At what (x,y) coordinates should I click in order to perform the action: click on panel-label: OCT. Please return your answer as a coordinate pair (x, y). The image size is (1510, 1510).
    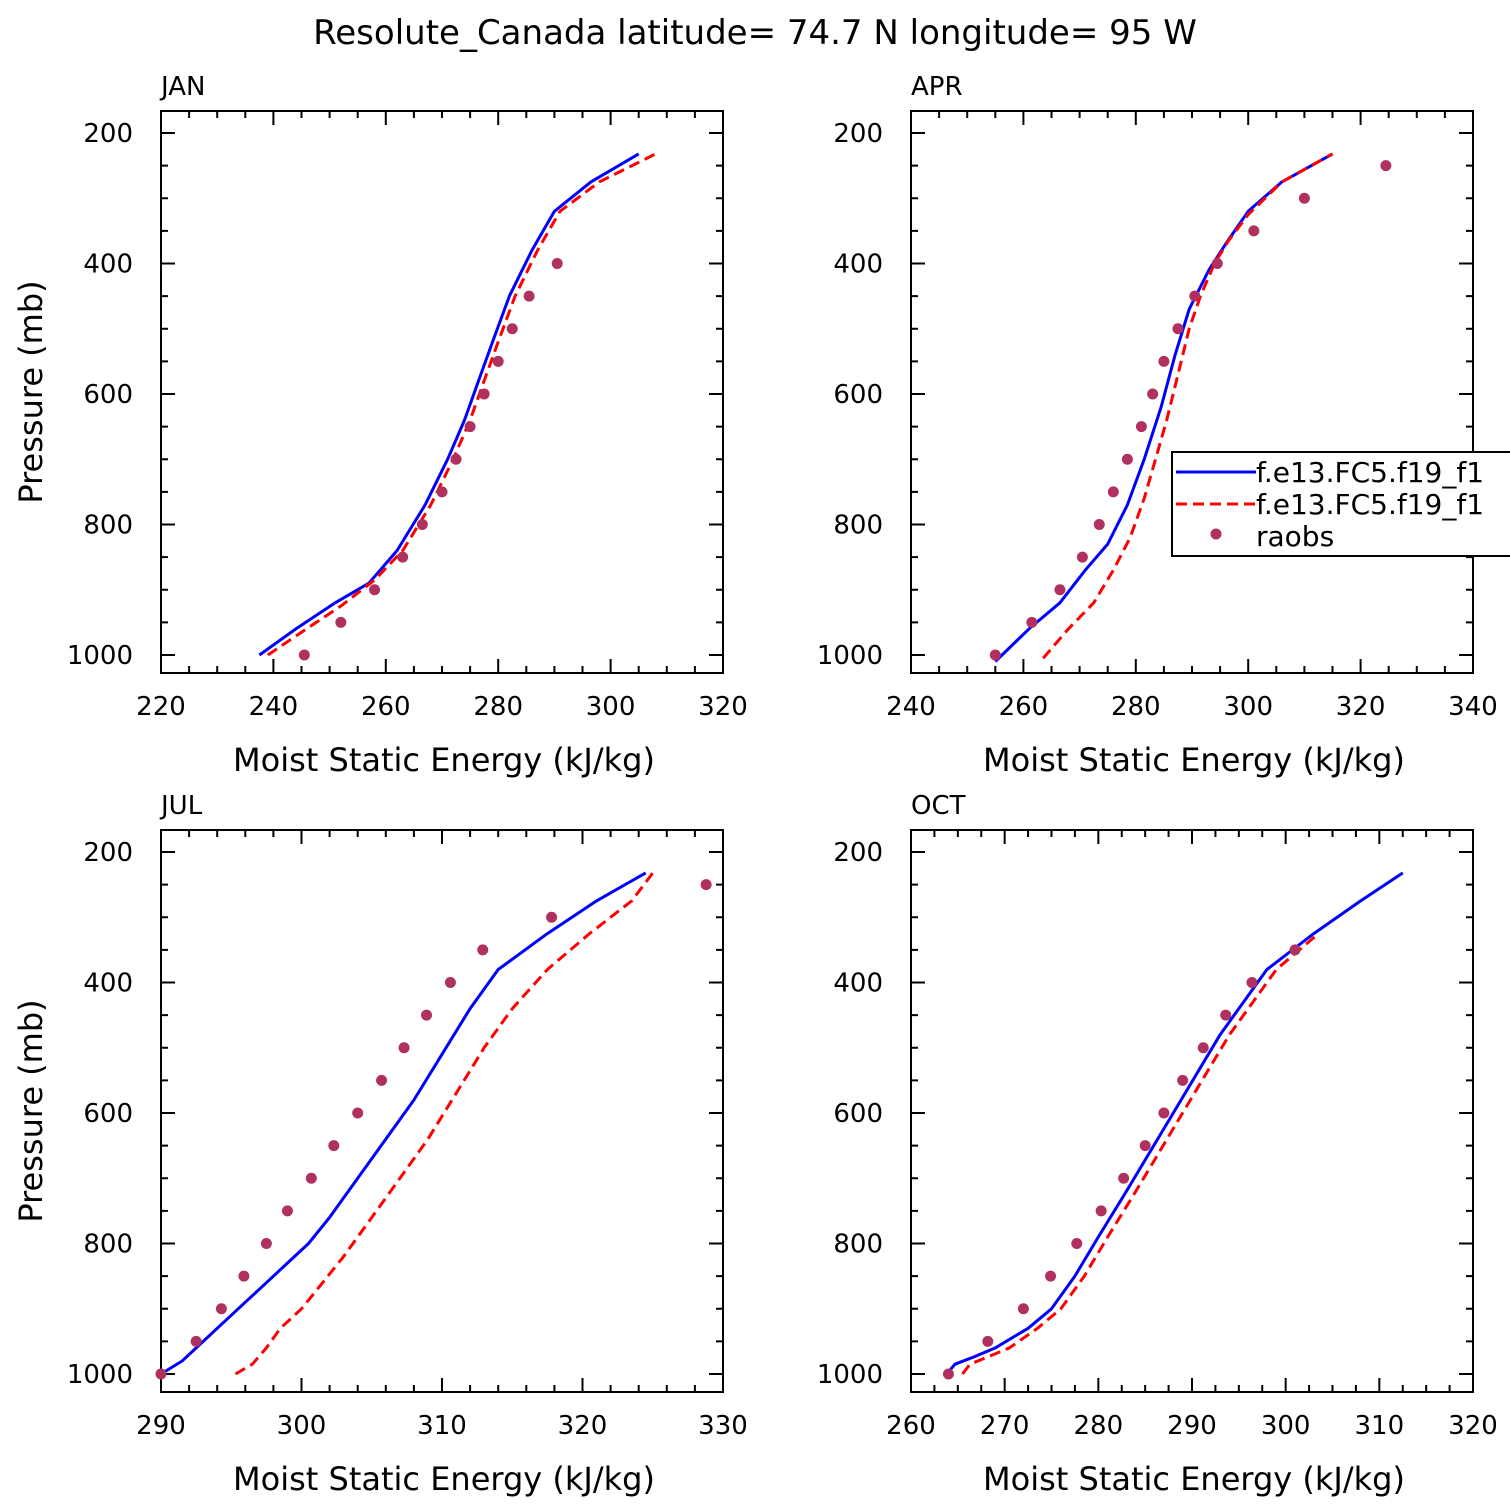
    Looking at the image, I should click on (938, 806).